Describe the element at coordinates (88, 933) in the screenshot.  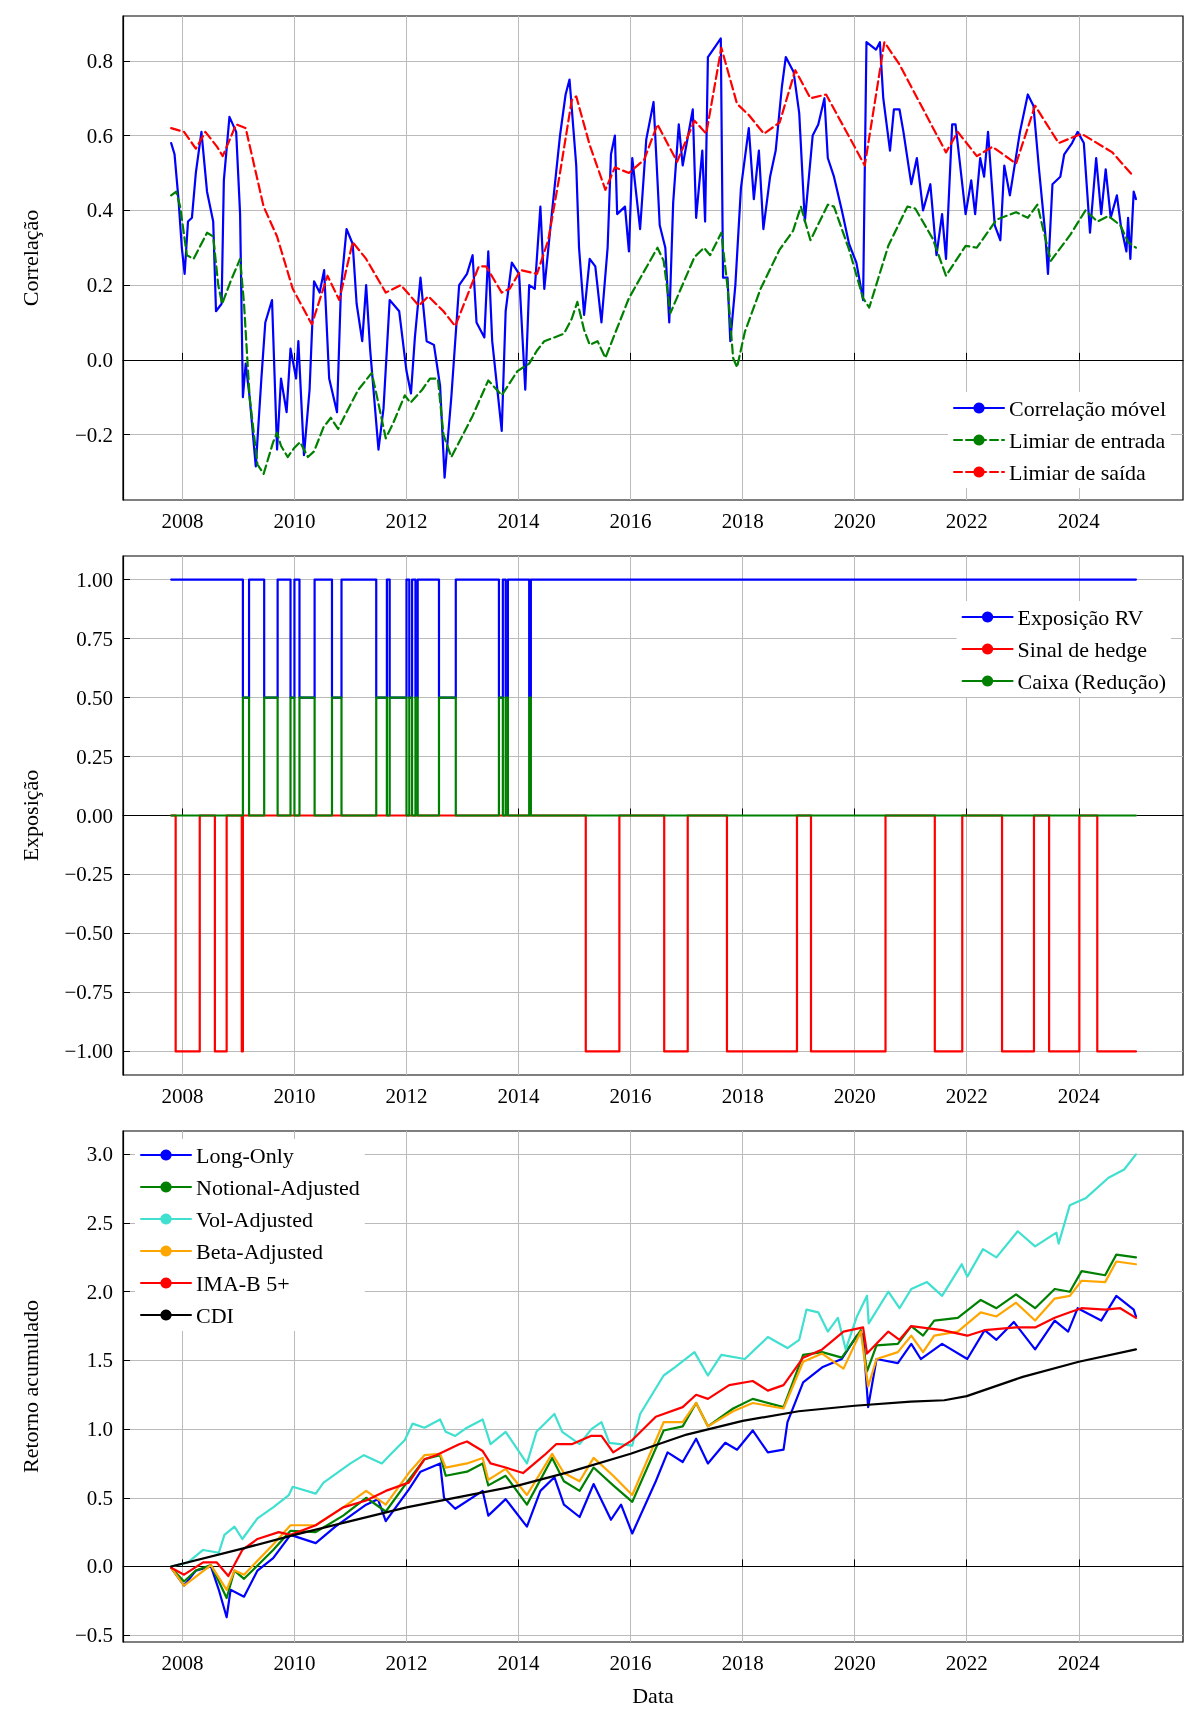
I see `y-tick-label: −0.50` at that location.